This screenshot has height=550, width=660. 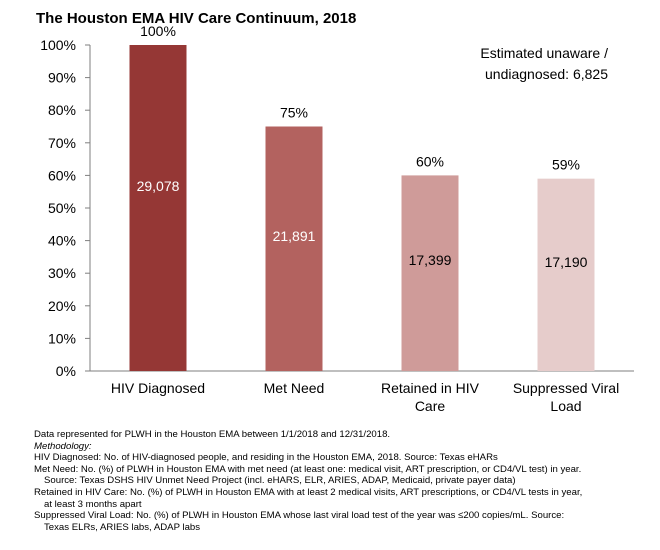 I want to click on y-tick-label: 100%, so click(x=58, y=45).